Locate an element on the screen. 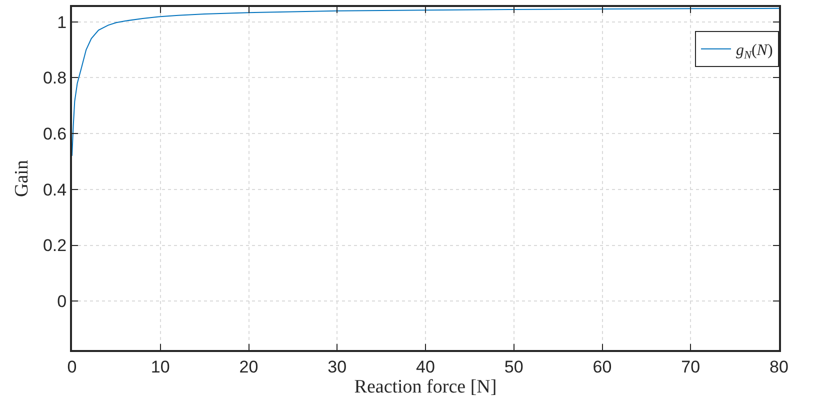  y-tick-label: 0.4 is located at coordinates (54, 190).